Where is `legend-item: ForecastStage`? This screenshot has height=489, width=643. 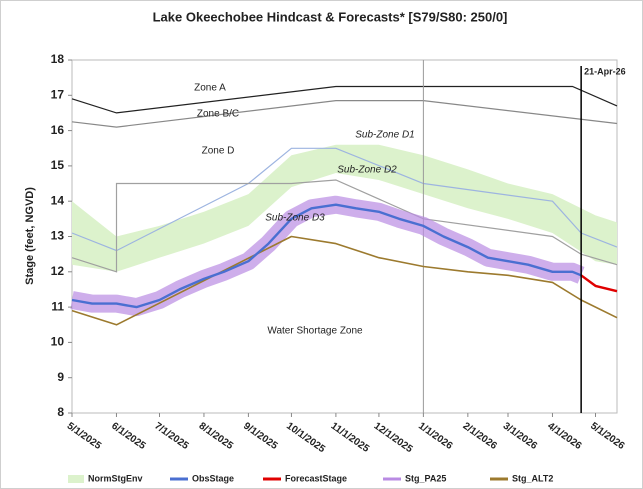 legend-item: ForecastStage is located at coordinates (305, 478).